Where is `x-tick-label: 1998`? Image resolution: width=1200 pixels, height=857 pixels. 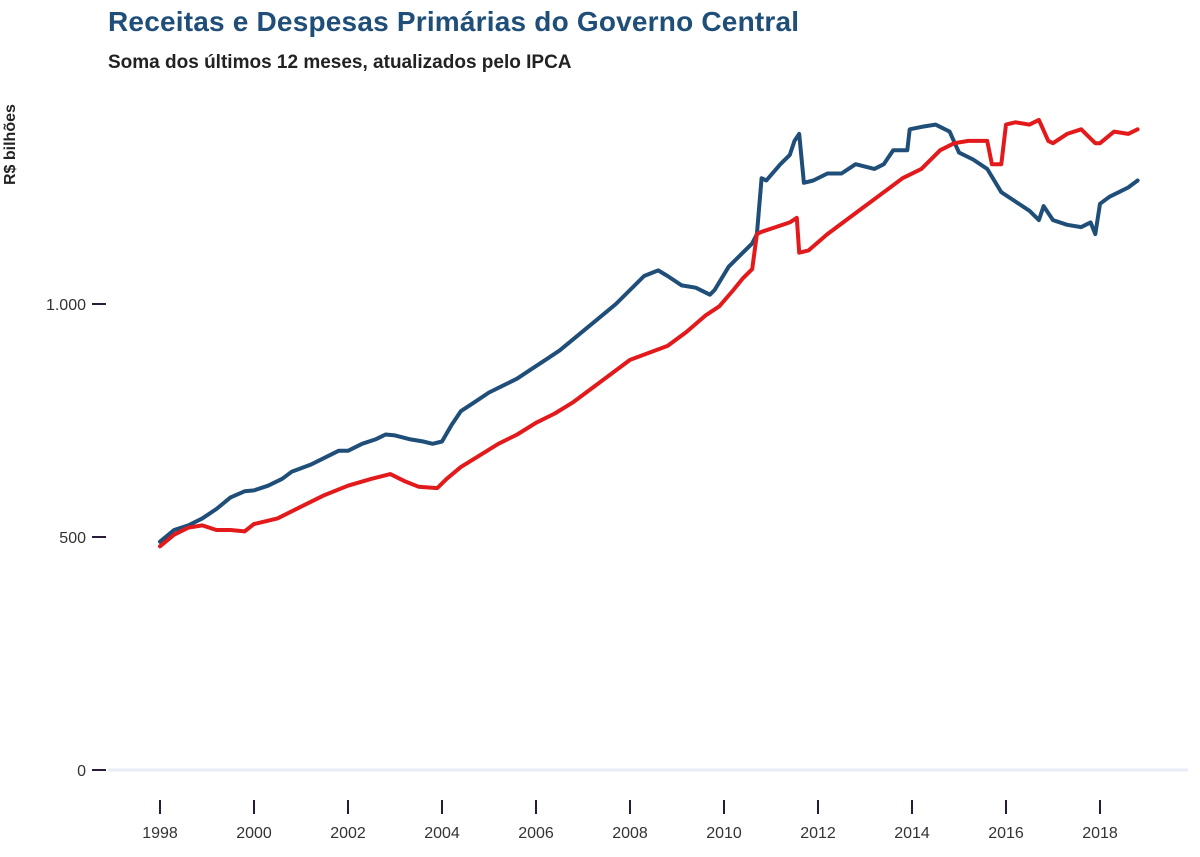
x-tick-label: 1998 is located at coordinates (160, 833).